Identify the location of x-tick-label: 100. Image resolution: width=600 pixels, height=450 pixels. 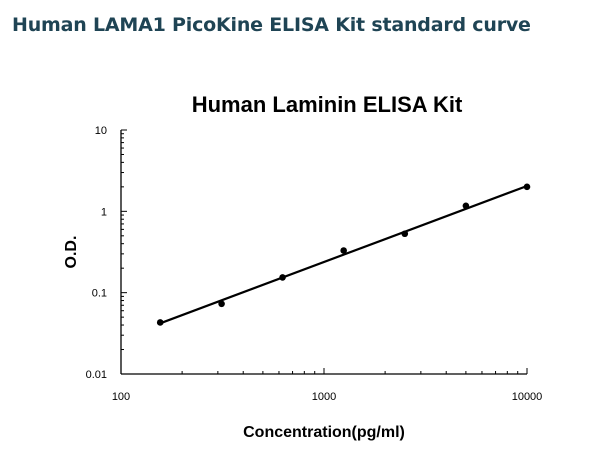
(121, 397).